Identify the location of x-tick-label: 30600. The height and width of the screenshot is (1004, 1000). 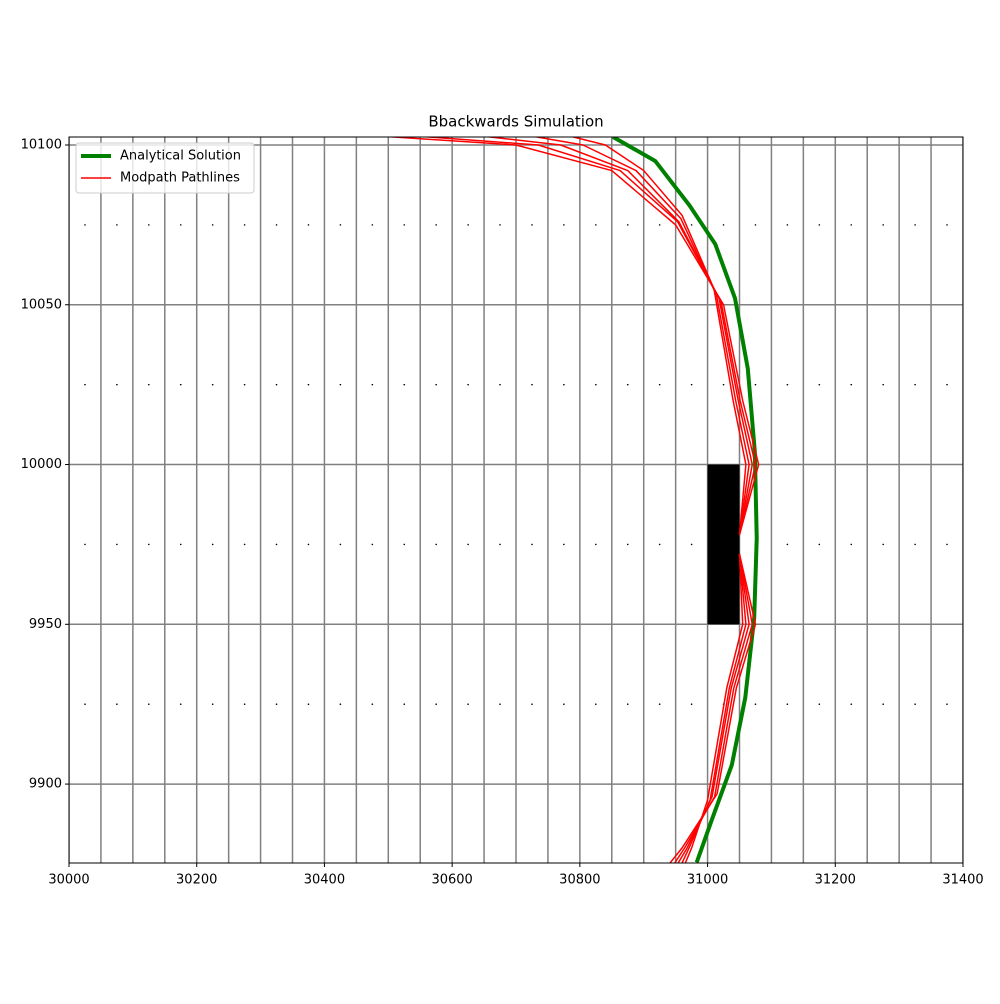
(451, 880).